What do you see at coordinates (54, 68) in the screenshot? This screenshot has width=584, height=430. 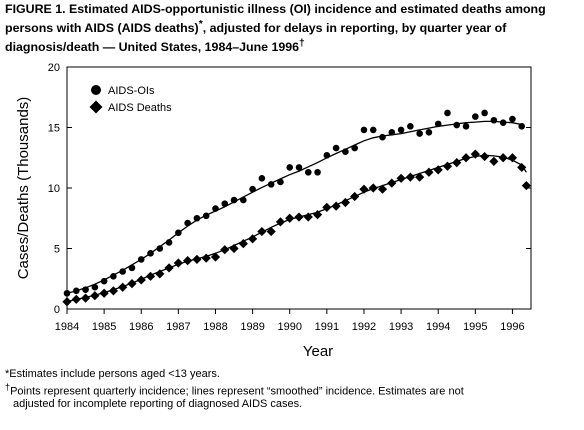 I see `y-tick-label: 20` at bounding box center [54, 68].